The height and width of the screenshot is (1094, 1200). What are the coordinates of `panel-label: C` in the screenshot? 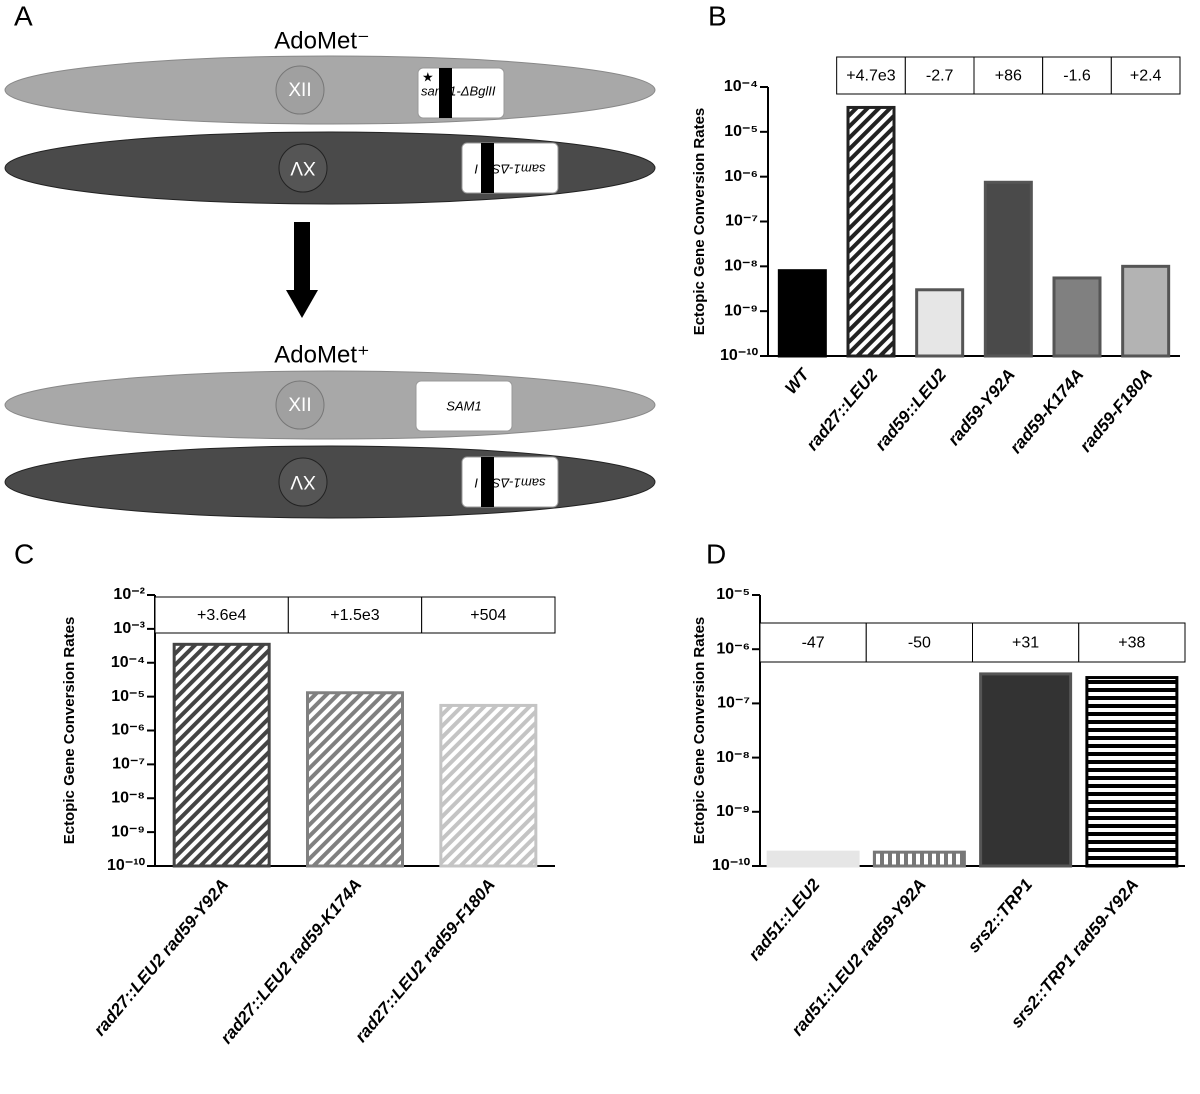 It's located at (24, 553).